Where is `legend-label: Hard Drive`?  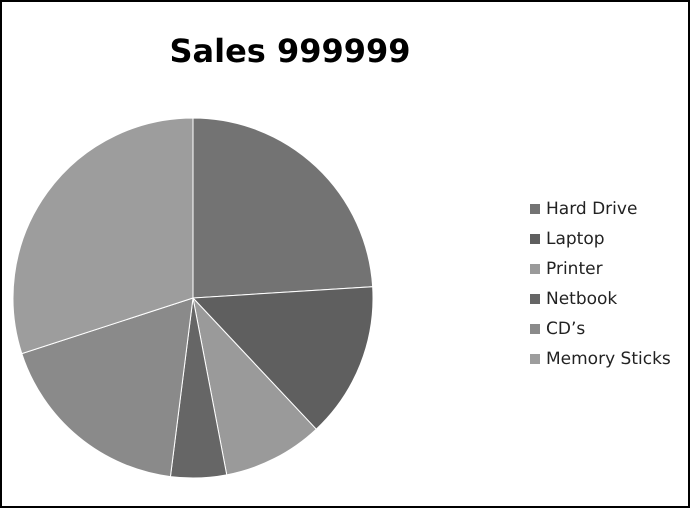
legend-label: Hard Drive is located at coordinates (592, 209).